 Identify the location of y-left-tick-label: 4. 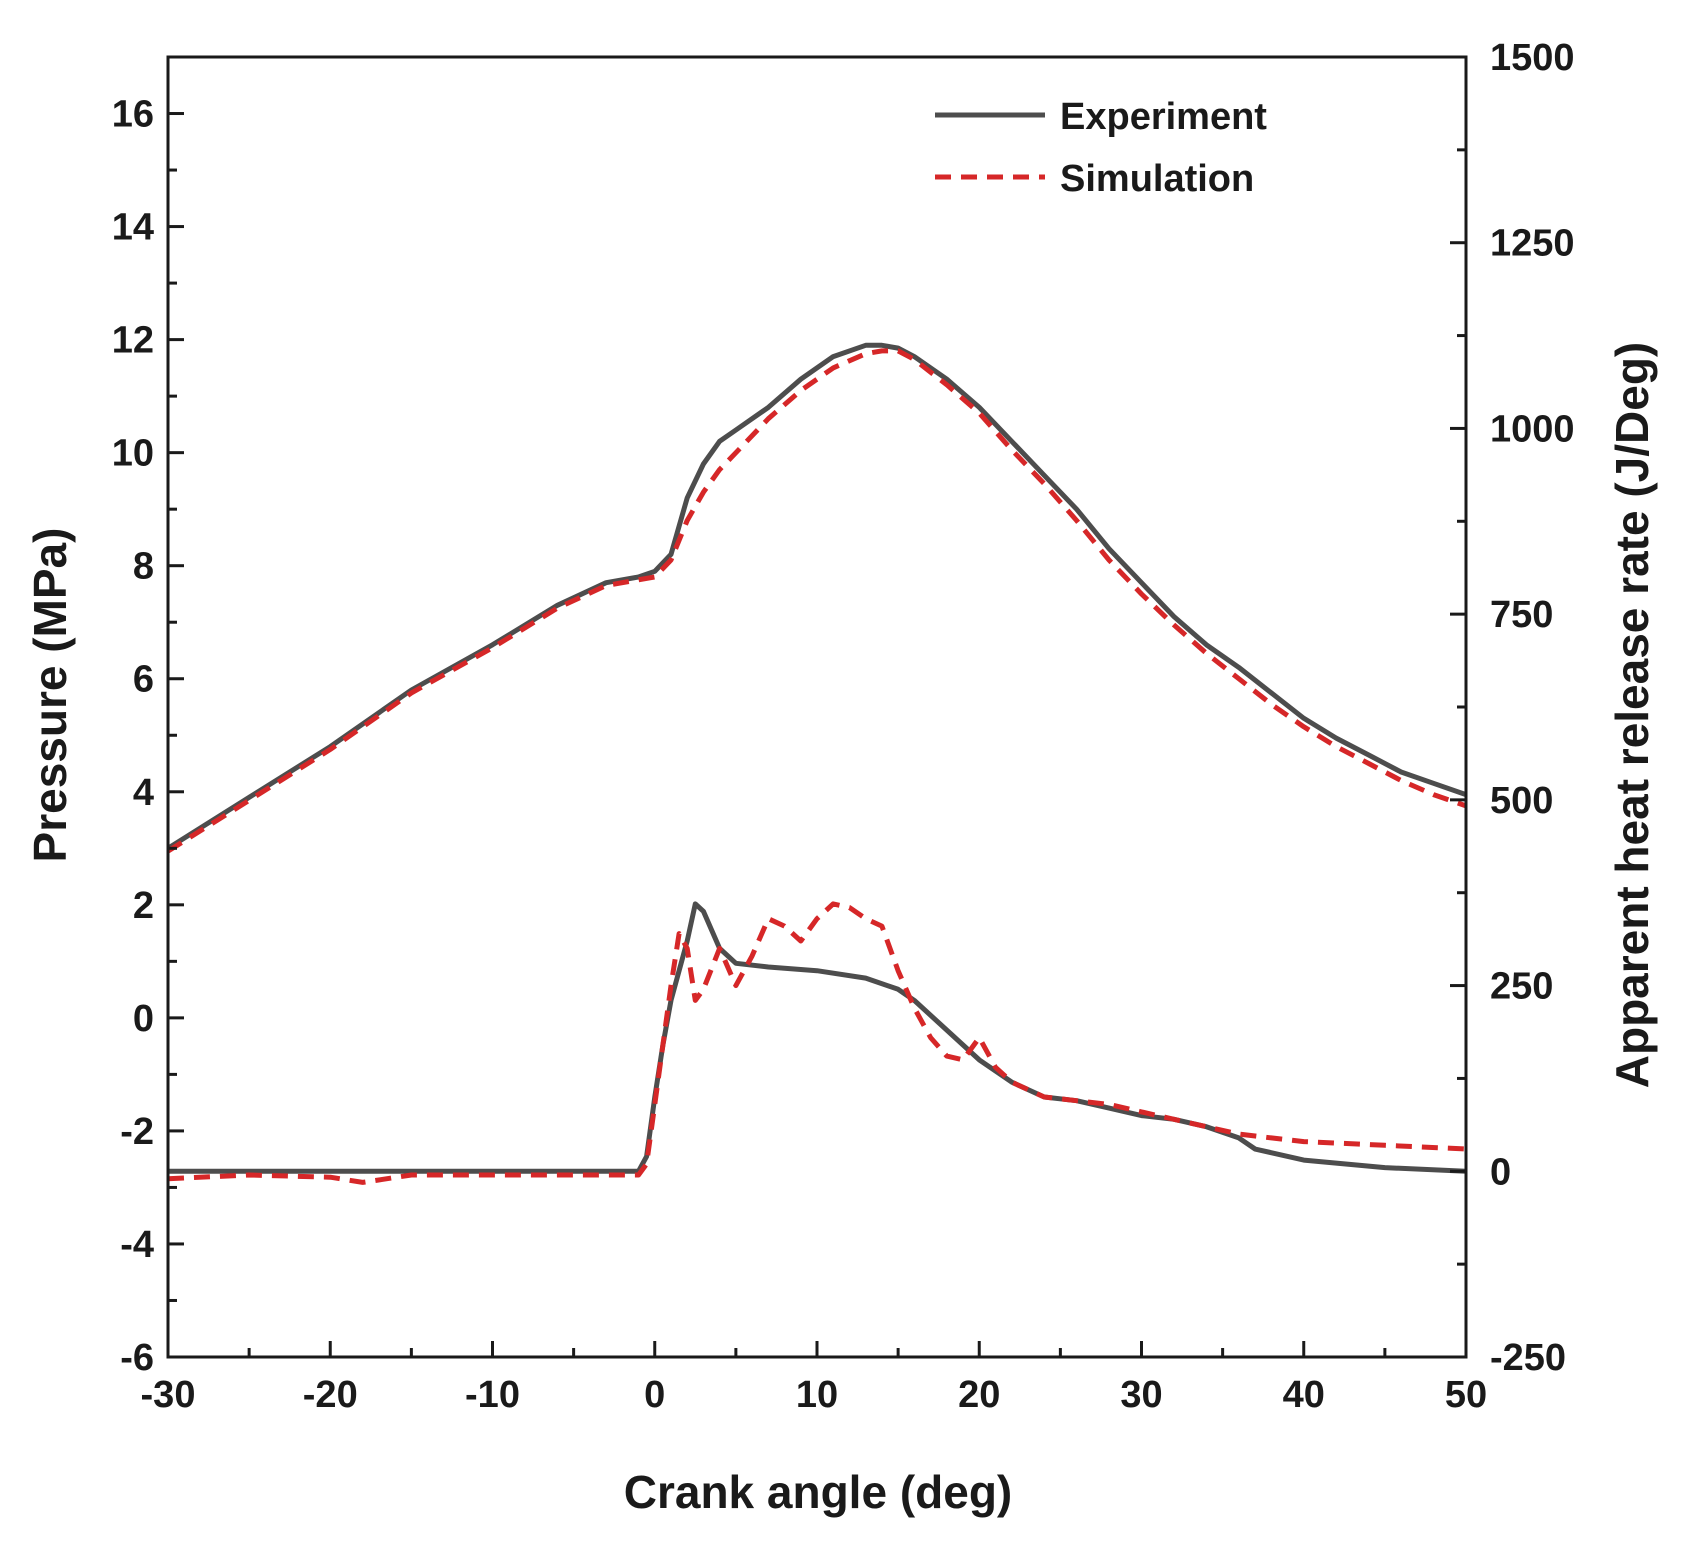
(143, 793).